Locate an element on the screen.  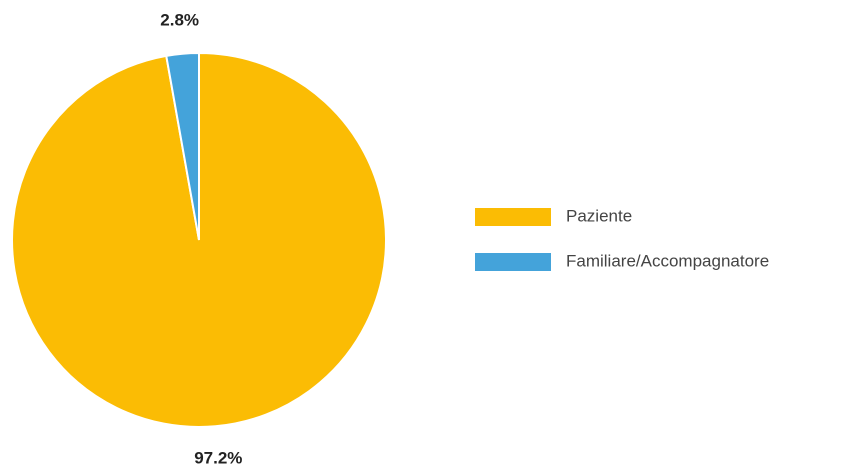
value-label: 97.2% is located at coordinates (218, 458).